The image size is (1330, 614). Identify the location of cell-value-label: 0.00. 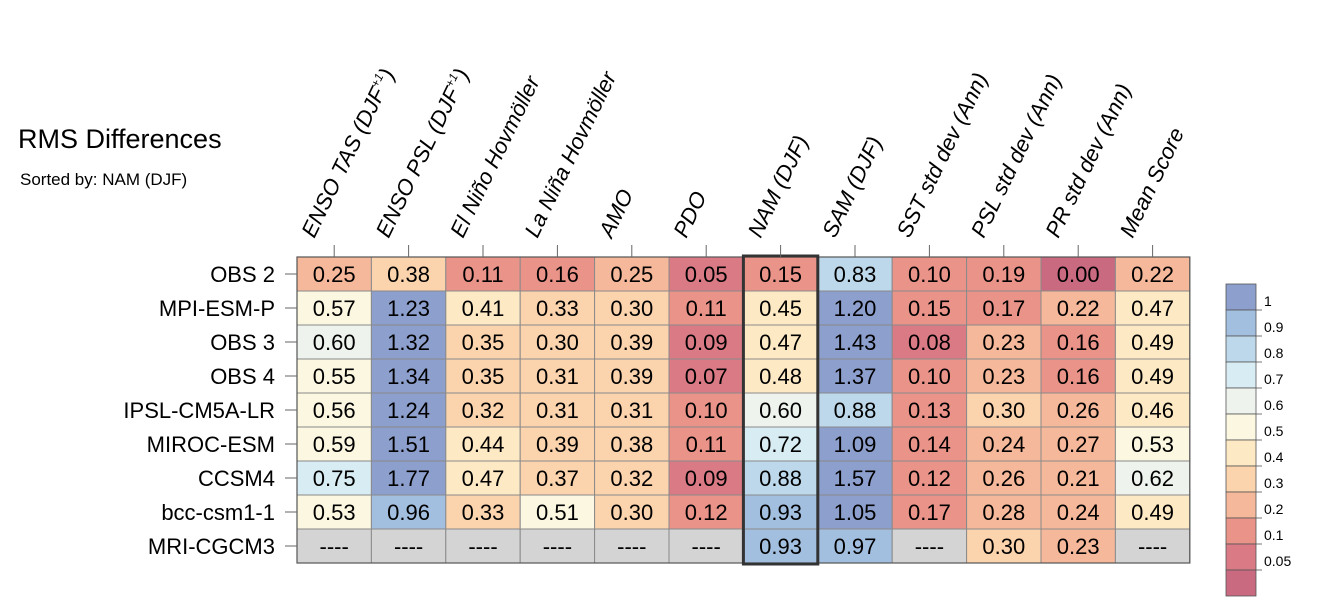
(1078, 274).